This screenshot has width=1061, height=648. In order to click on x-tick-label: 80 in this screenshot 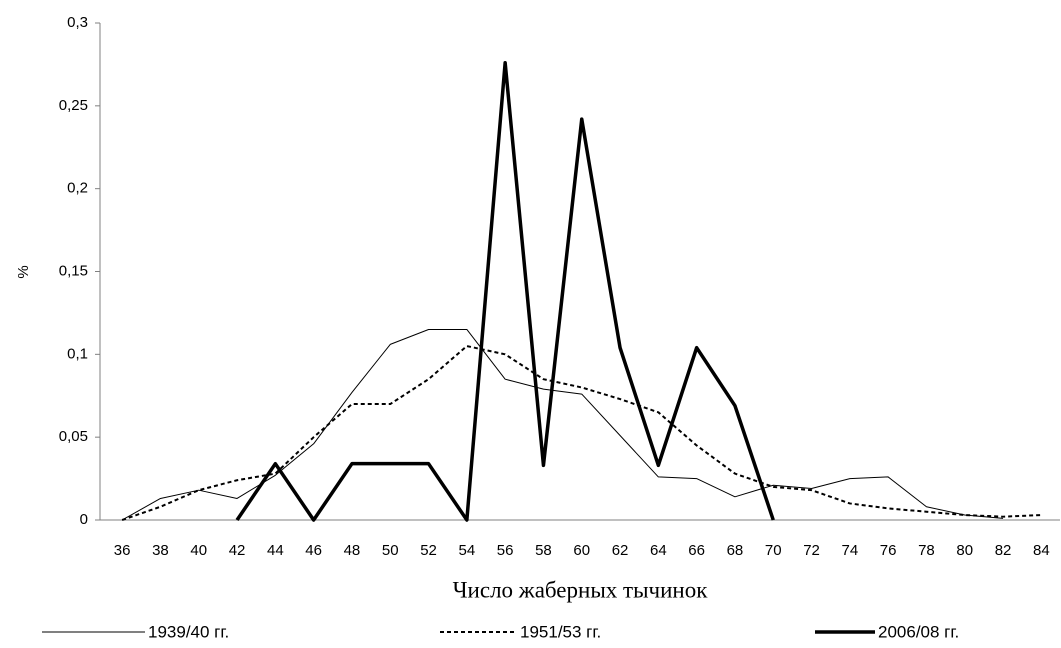, I will do `click(964, 550)`.